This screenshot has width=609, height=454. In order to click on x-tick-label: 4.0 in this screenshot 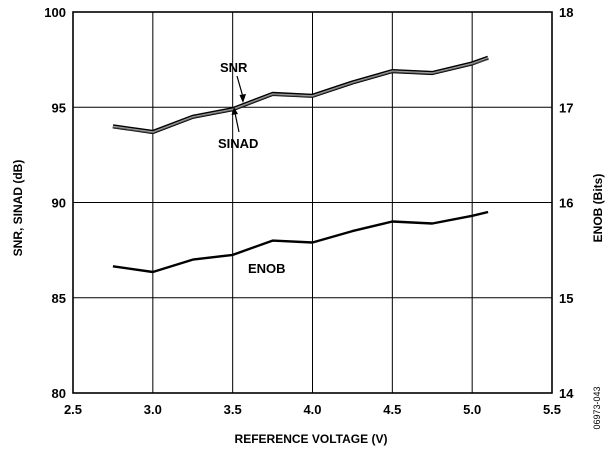, I will do `click(312, 409)`.